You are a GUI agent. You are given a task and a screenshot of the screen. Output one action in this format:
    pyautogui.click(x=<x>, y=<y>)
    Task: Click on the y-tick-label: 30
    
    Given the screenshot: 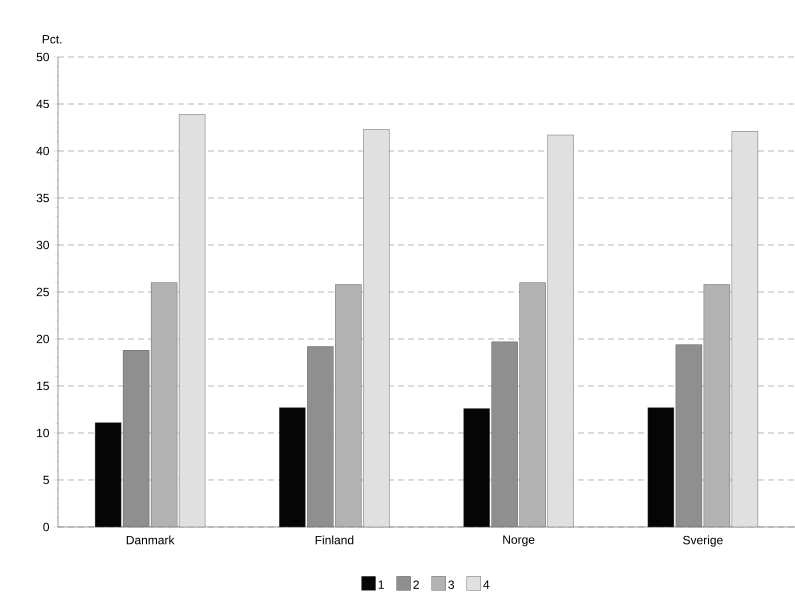 What is the action you would take?
    pyautogui.click(x=43, y=245)
    